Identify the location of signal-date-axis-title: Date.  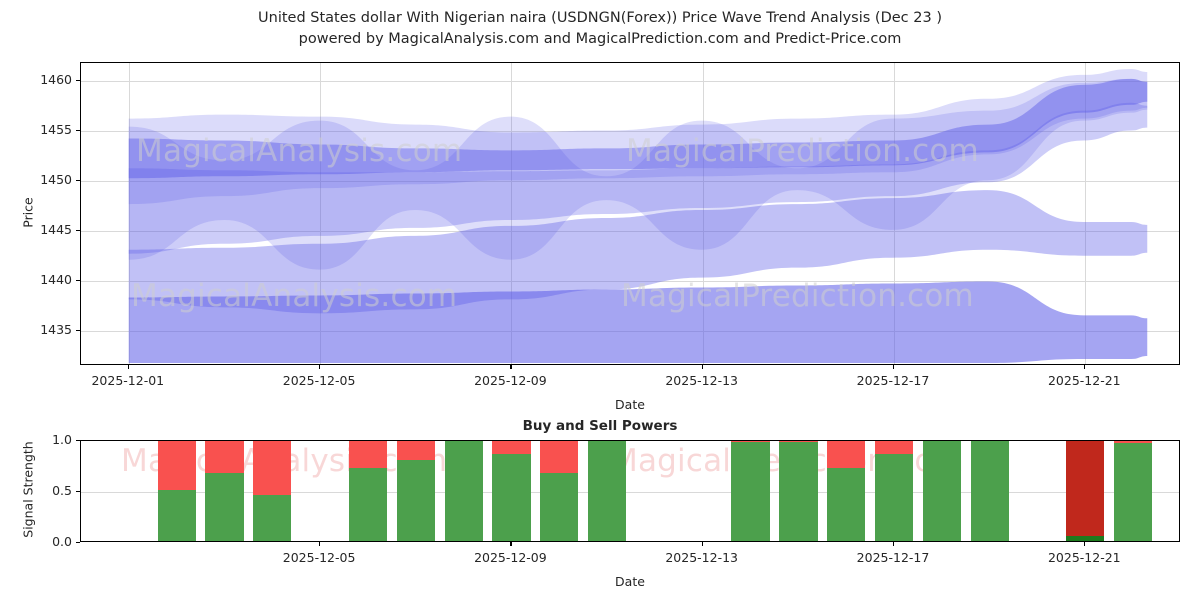
(630, 581).